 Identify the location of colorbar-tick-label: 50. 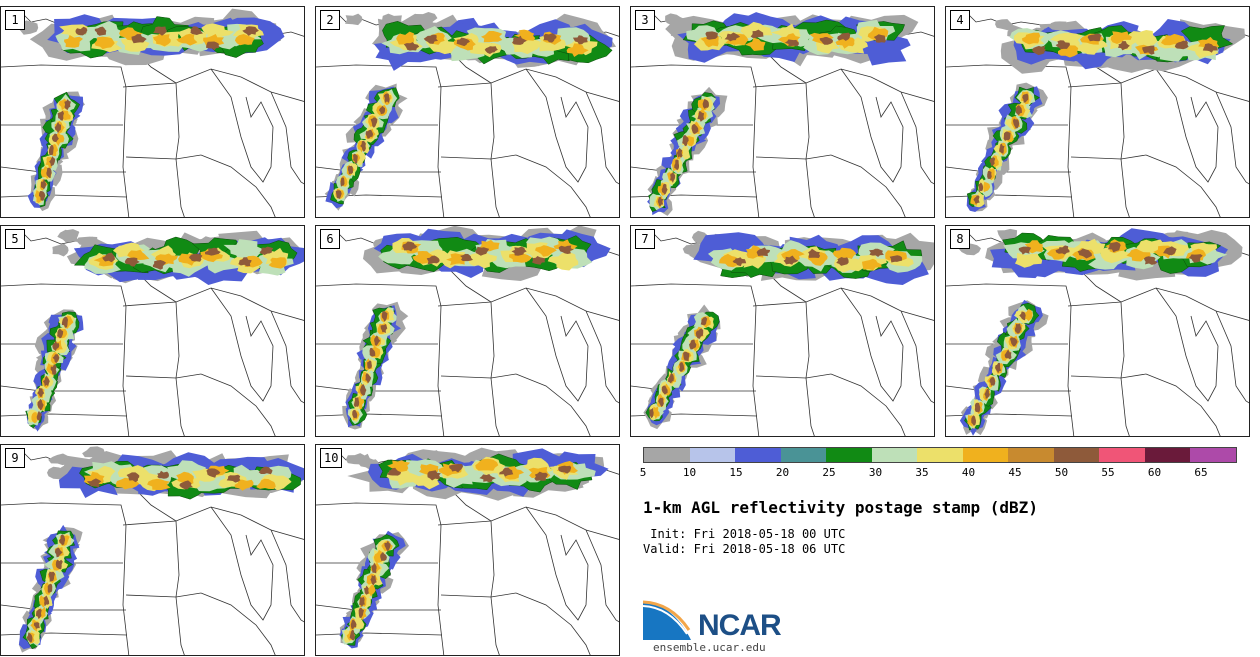
(1061, 472).